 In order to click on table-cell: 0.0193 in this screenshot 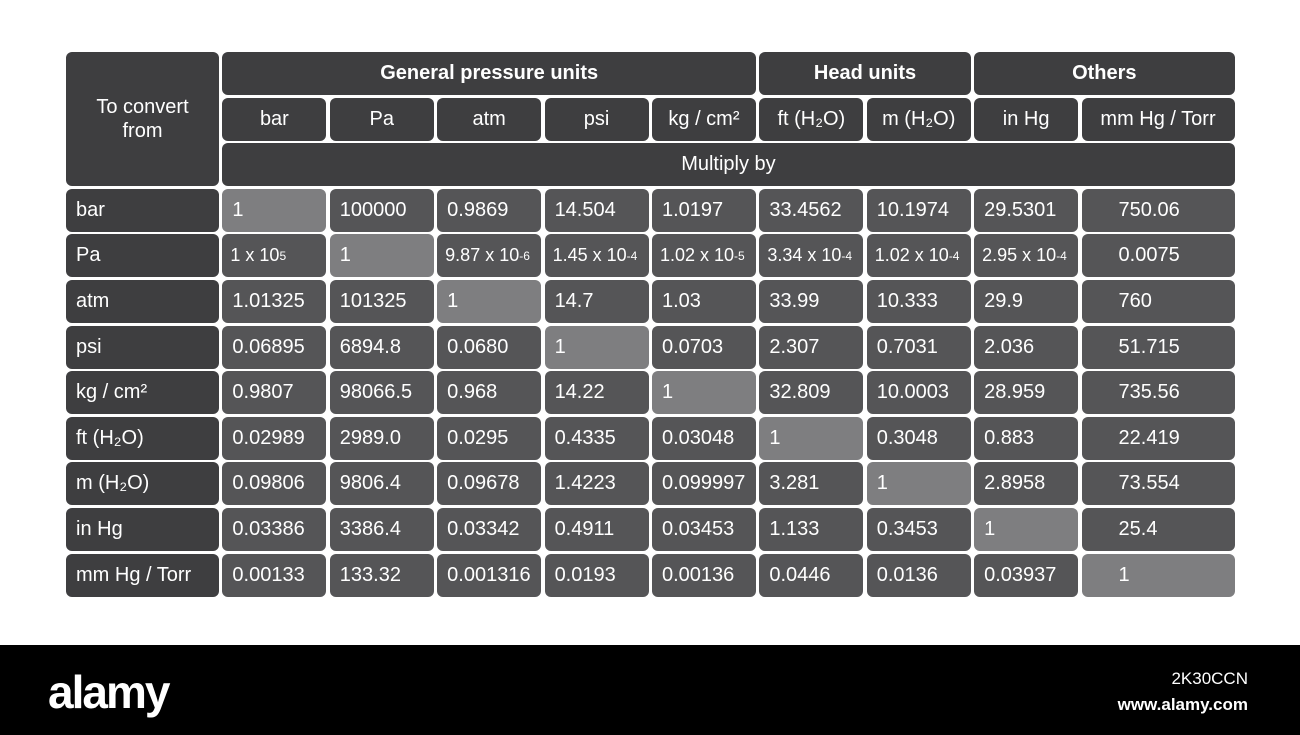, I will do `click(596, 575)`.